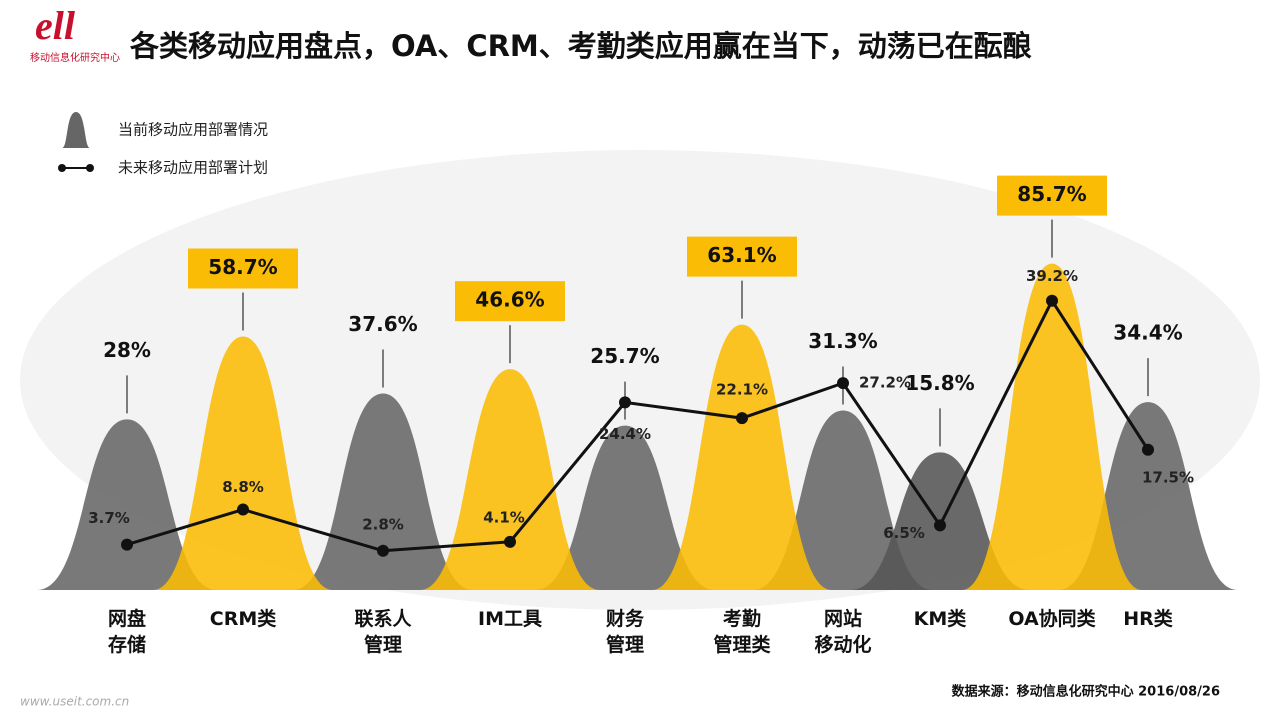  Describe the element at coordinates (126, 632) in the screenshot. I see `x-tick-label: 网盘 存储` at that location.